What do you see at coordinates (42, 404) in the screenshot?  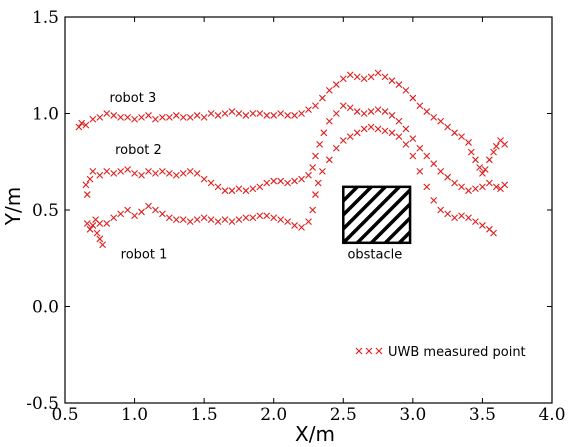 I see `y-tick-label: -0.5` at bounding box center [42, 404].